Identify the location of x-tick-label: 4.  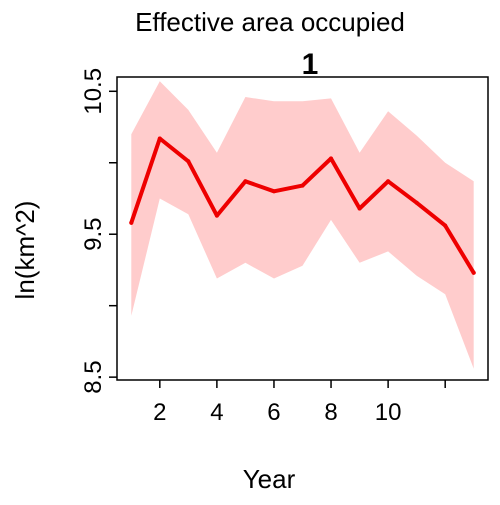
(216, 412).